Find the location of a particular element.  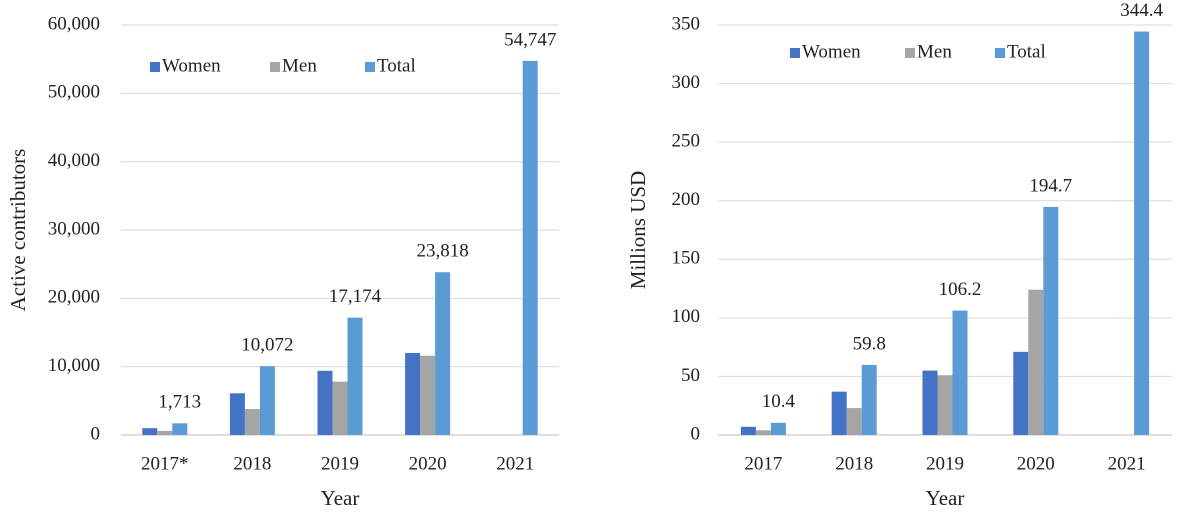

y-tick-label: 200 is located at coordinates (686, 199).